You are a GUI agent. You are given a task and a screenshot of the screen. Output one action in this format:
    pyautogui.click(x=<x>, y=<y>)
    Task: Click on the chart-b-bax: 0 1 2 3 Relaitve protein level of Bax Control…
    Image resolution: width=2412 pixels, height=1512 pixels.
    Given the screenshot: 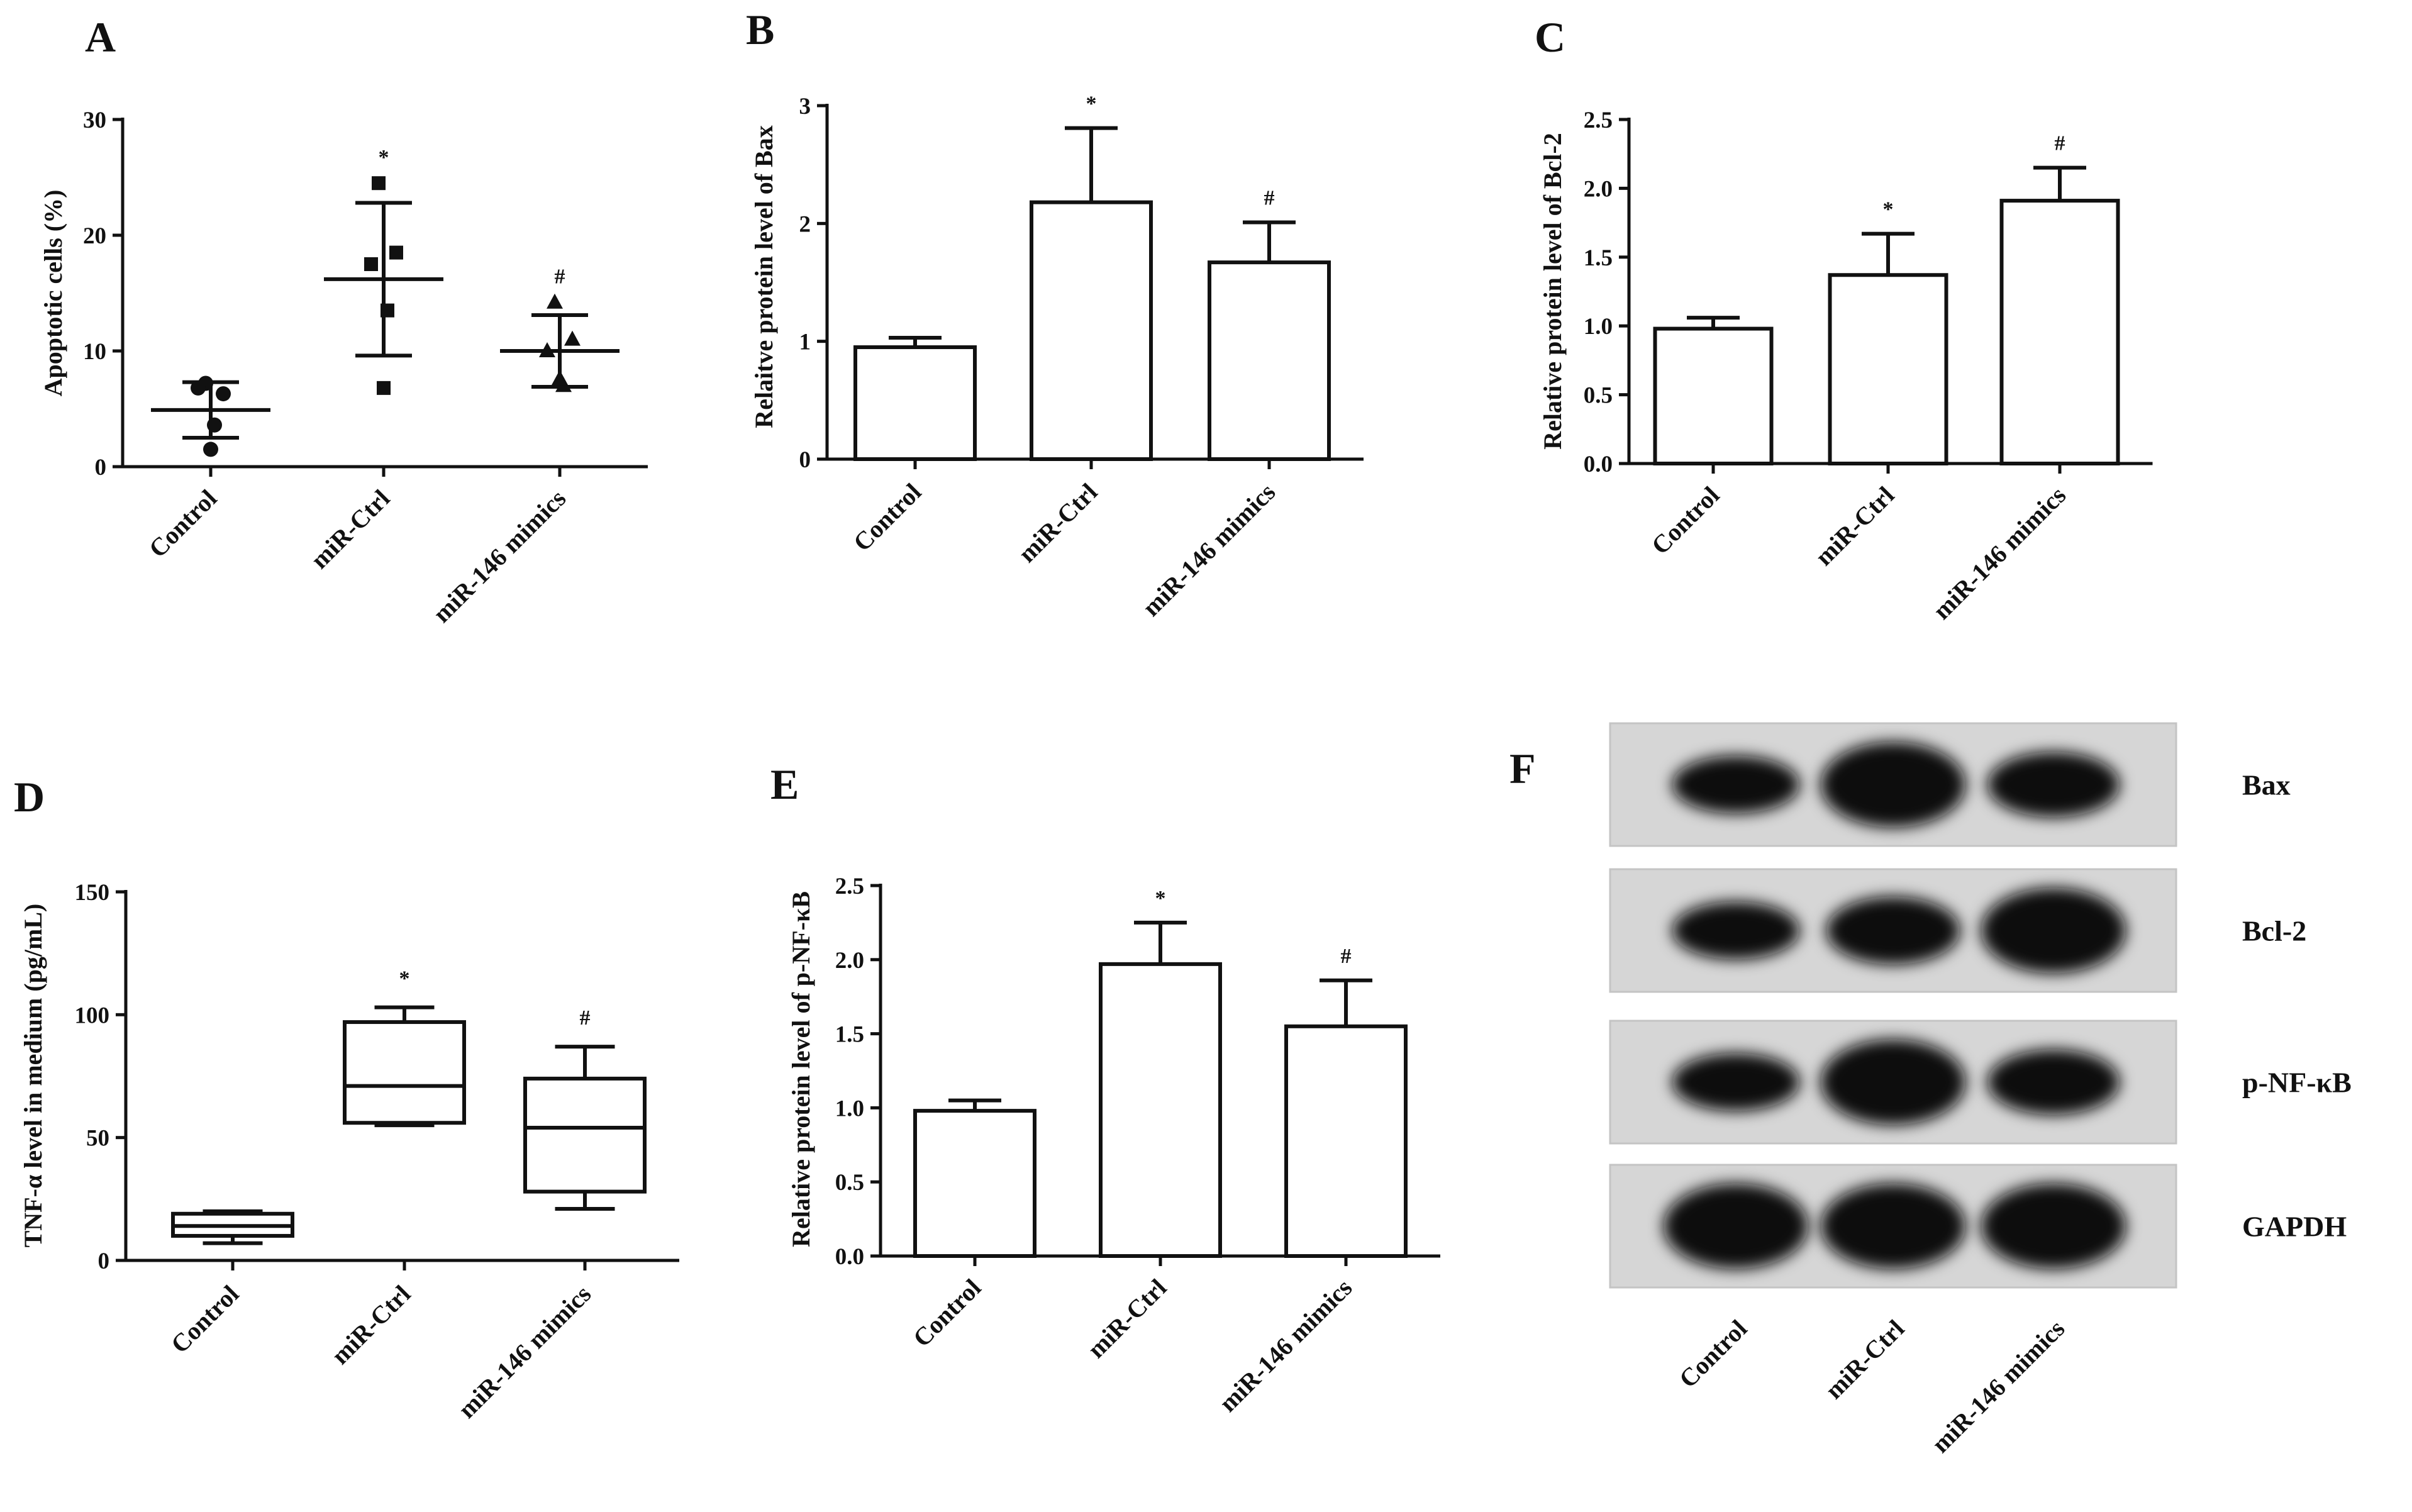 What is the action you would take?
    pyautogui.click(x=1057, y=357)
    